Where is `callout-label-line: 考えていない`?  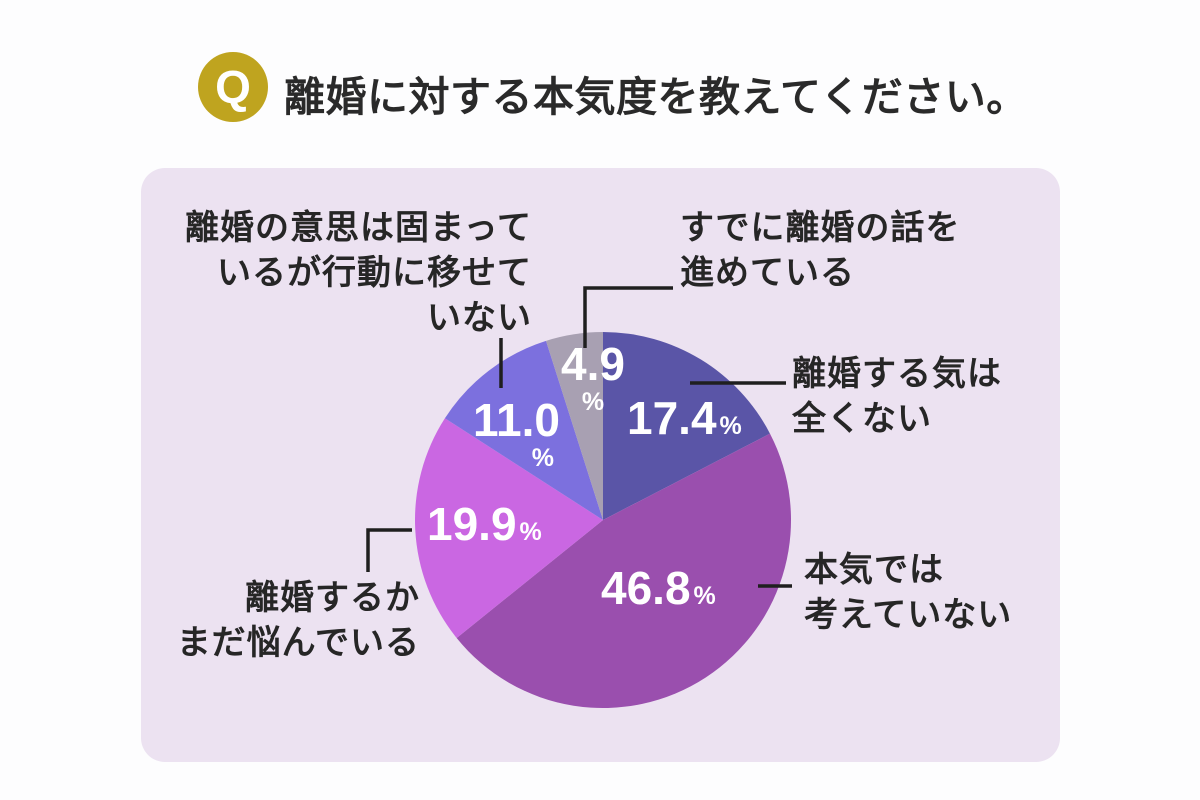
callout-label-line: 考えていない is located at coordinates (908, 615).